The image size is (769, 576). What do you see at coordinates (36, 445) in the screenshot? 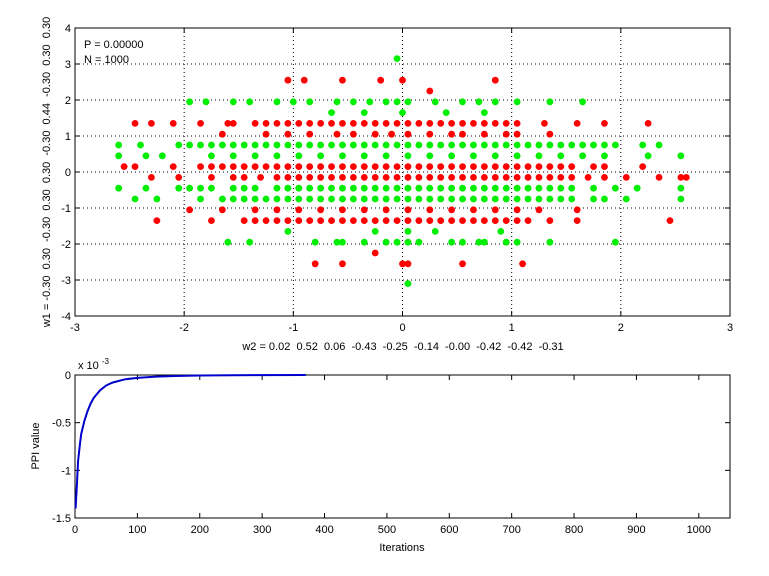
I see `ppi-y-label: PPI value` at bounding box center [36, 445].